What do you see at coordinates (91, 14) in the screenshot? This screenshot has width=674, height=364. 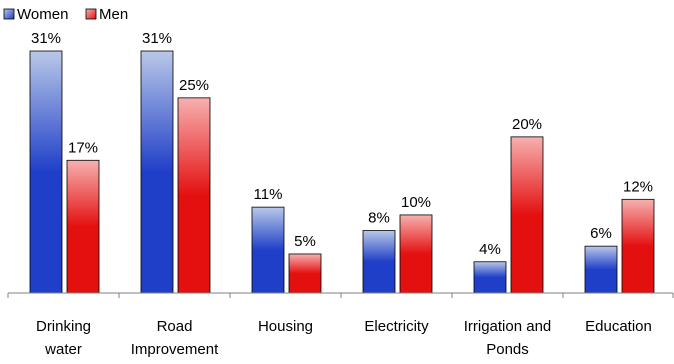 I see `legend-swatch-men` at bounding box center [91, 14].